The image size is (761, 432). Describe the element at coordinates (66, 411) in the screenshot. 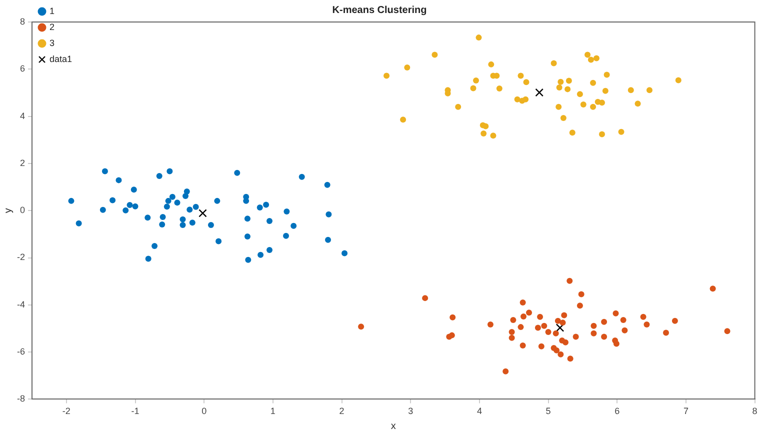

I see `x-tick-label: -2` at that location.